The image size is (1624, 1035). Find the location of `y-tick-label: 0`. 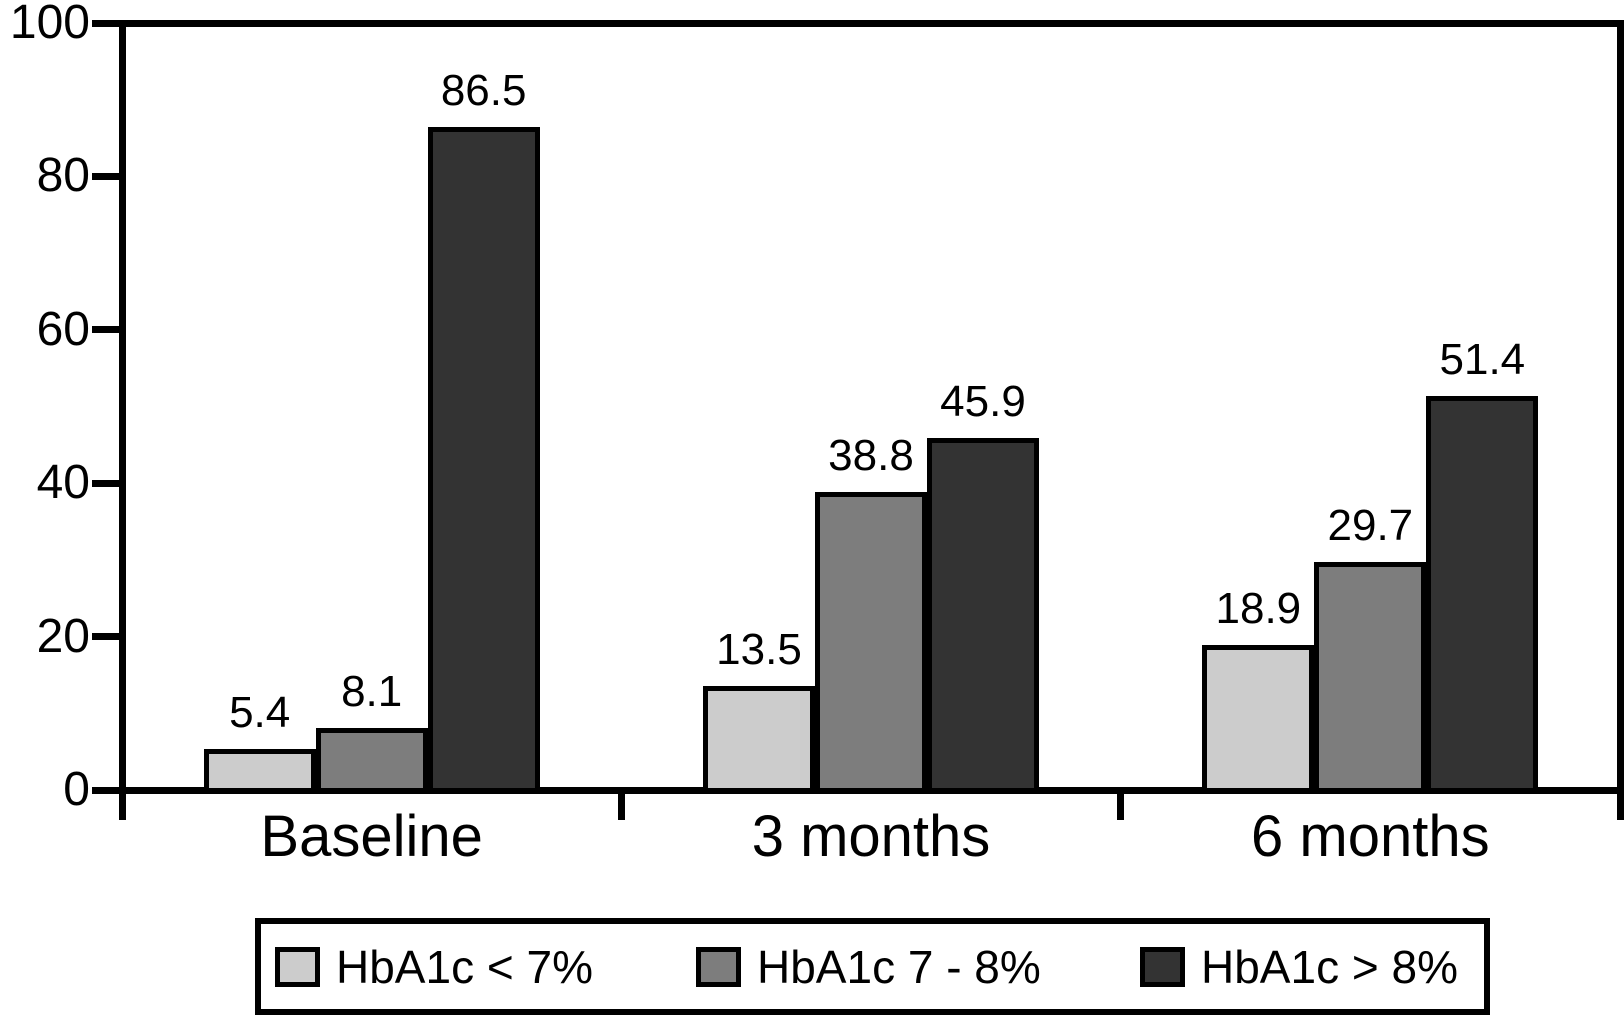

y-tick-label: 0 is located at coordinates (76, 789).